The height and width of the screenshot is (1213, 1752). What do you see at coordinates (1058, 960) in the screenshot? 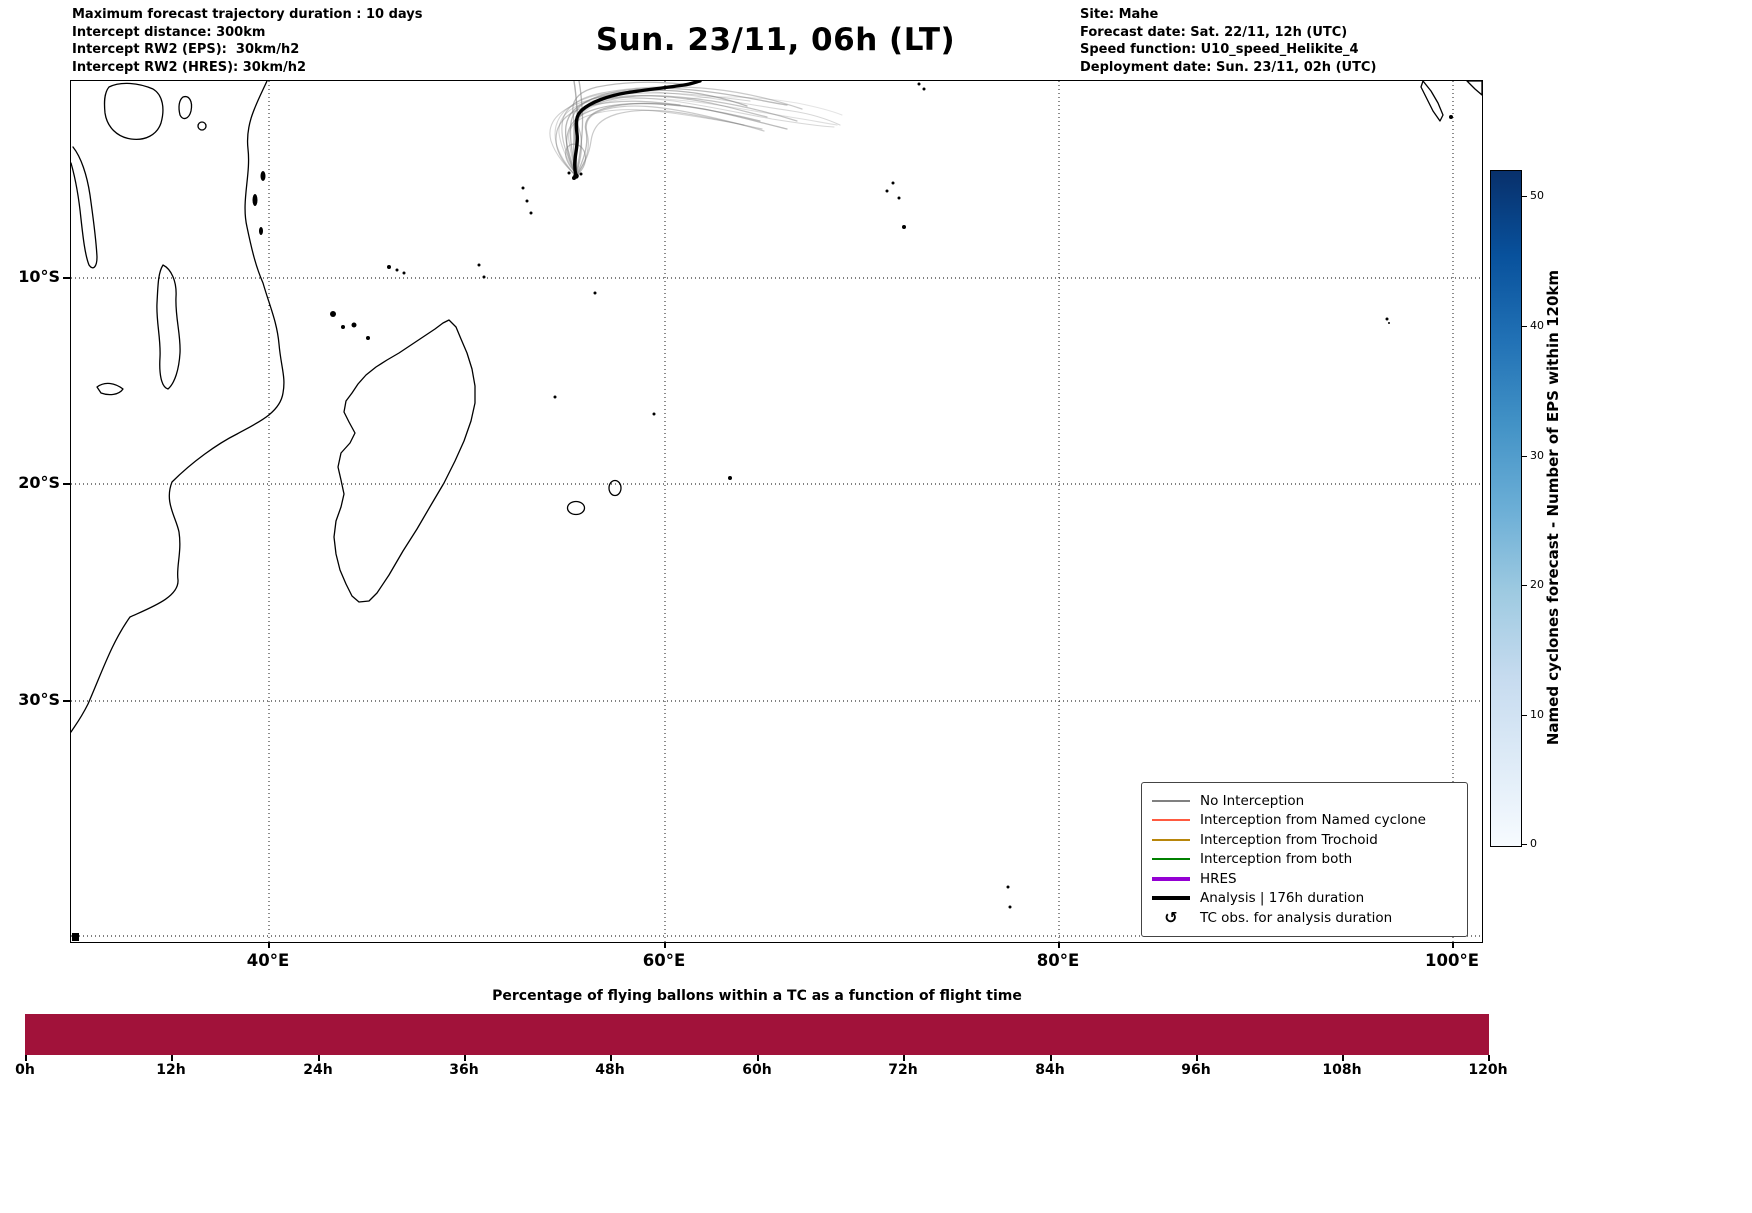
I see `xtick-label-80e: 80°E` at bounding box center [1058, 960].